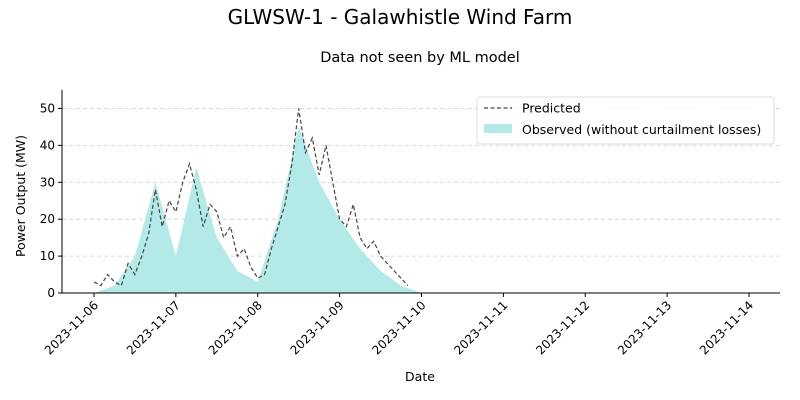  Describe the element at coordinates (726, 327) in the screenshot. I see `x-tick-label: 2023-11-14` at that location.